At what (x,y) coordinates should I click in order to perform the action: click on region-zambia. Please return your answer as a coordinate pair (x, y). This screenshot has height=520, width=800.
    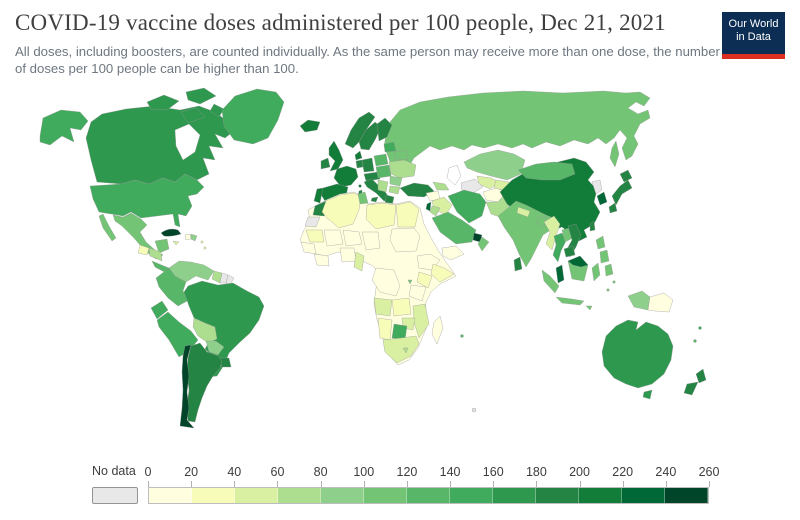
    Looking at the image, I should click on (401, 307).